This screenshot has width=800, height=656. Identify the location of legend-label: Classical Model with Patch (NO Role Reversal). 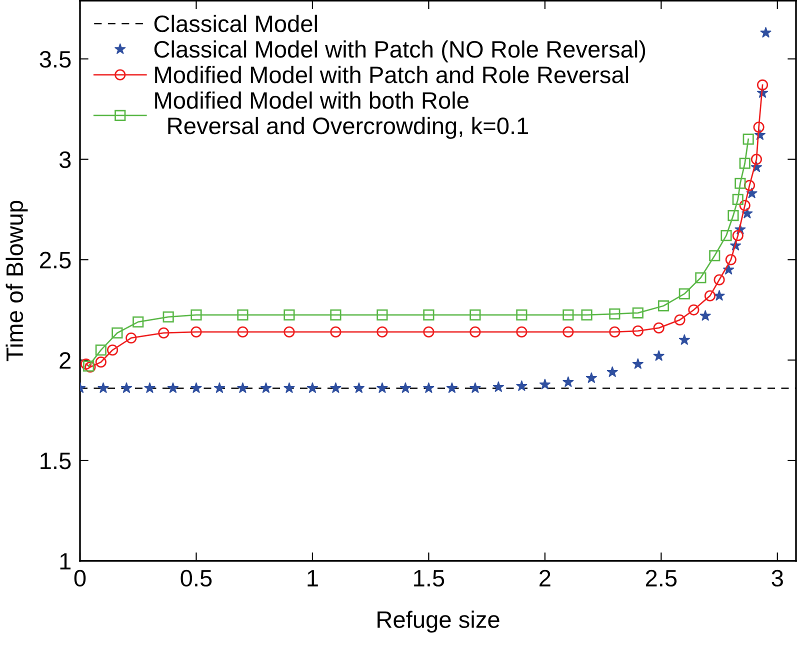
(400, 51).